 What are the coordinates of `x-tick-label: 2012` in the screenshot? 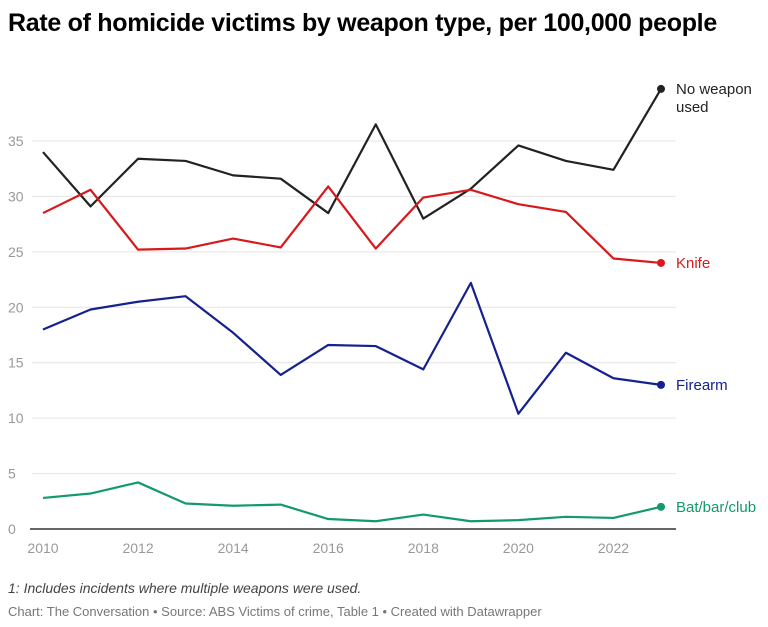 It's located at (137, 548).